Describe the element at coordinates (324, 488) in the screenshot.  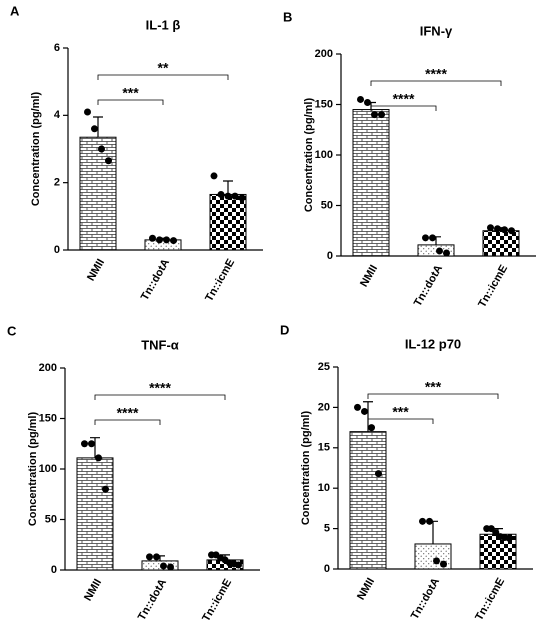
I see `y-tick-label: 10` at that location.